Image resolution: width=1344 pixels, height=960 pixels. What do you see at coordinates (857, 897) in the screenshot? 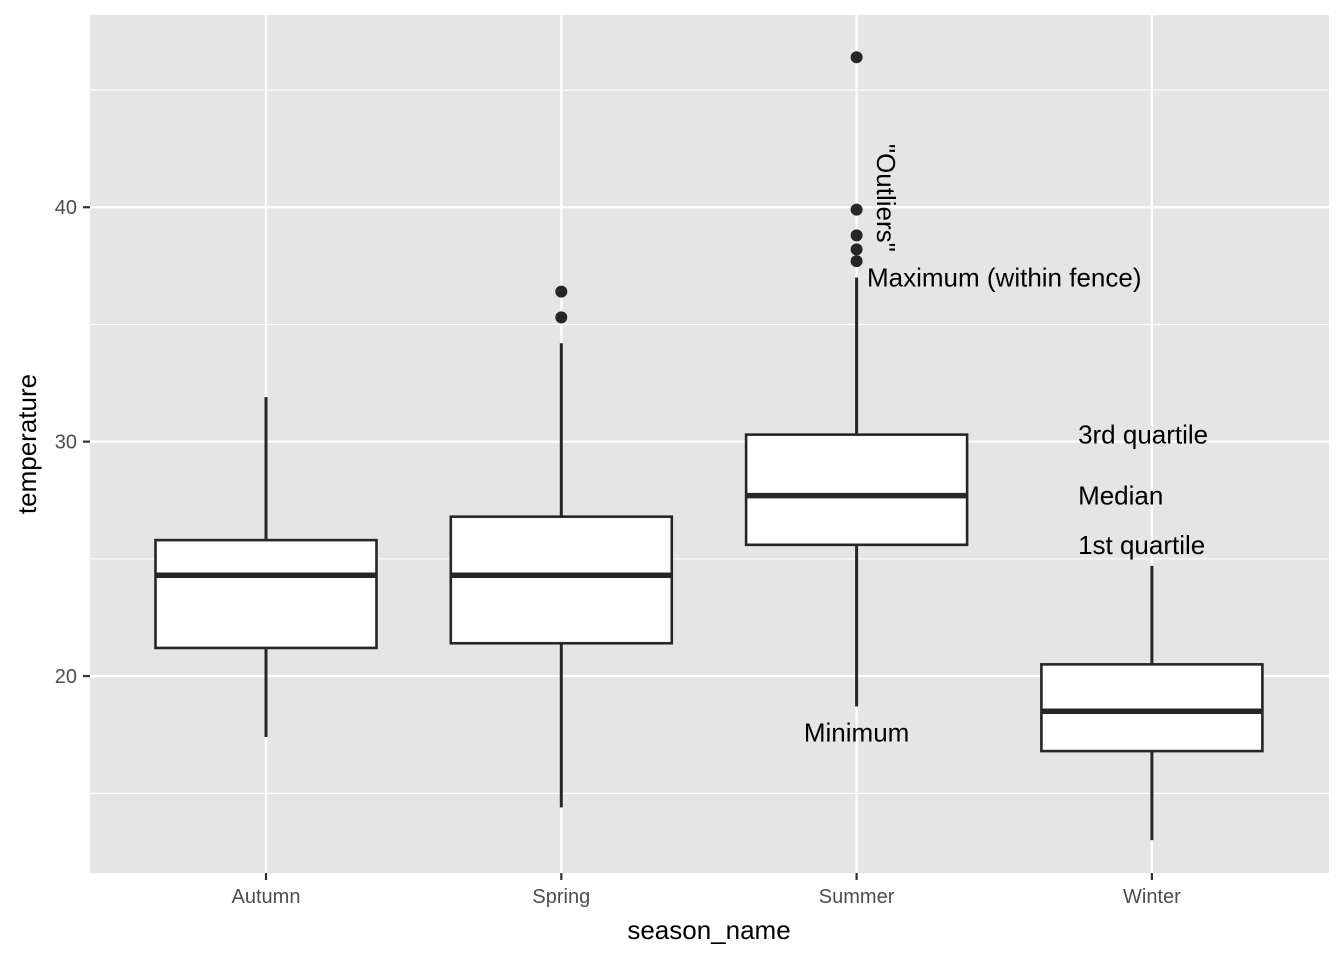
I see `x-tick-label: Summer` at bounding box center [857, 897].